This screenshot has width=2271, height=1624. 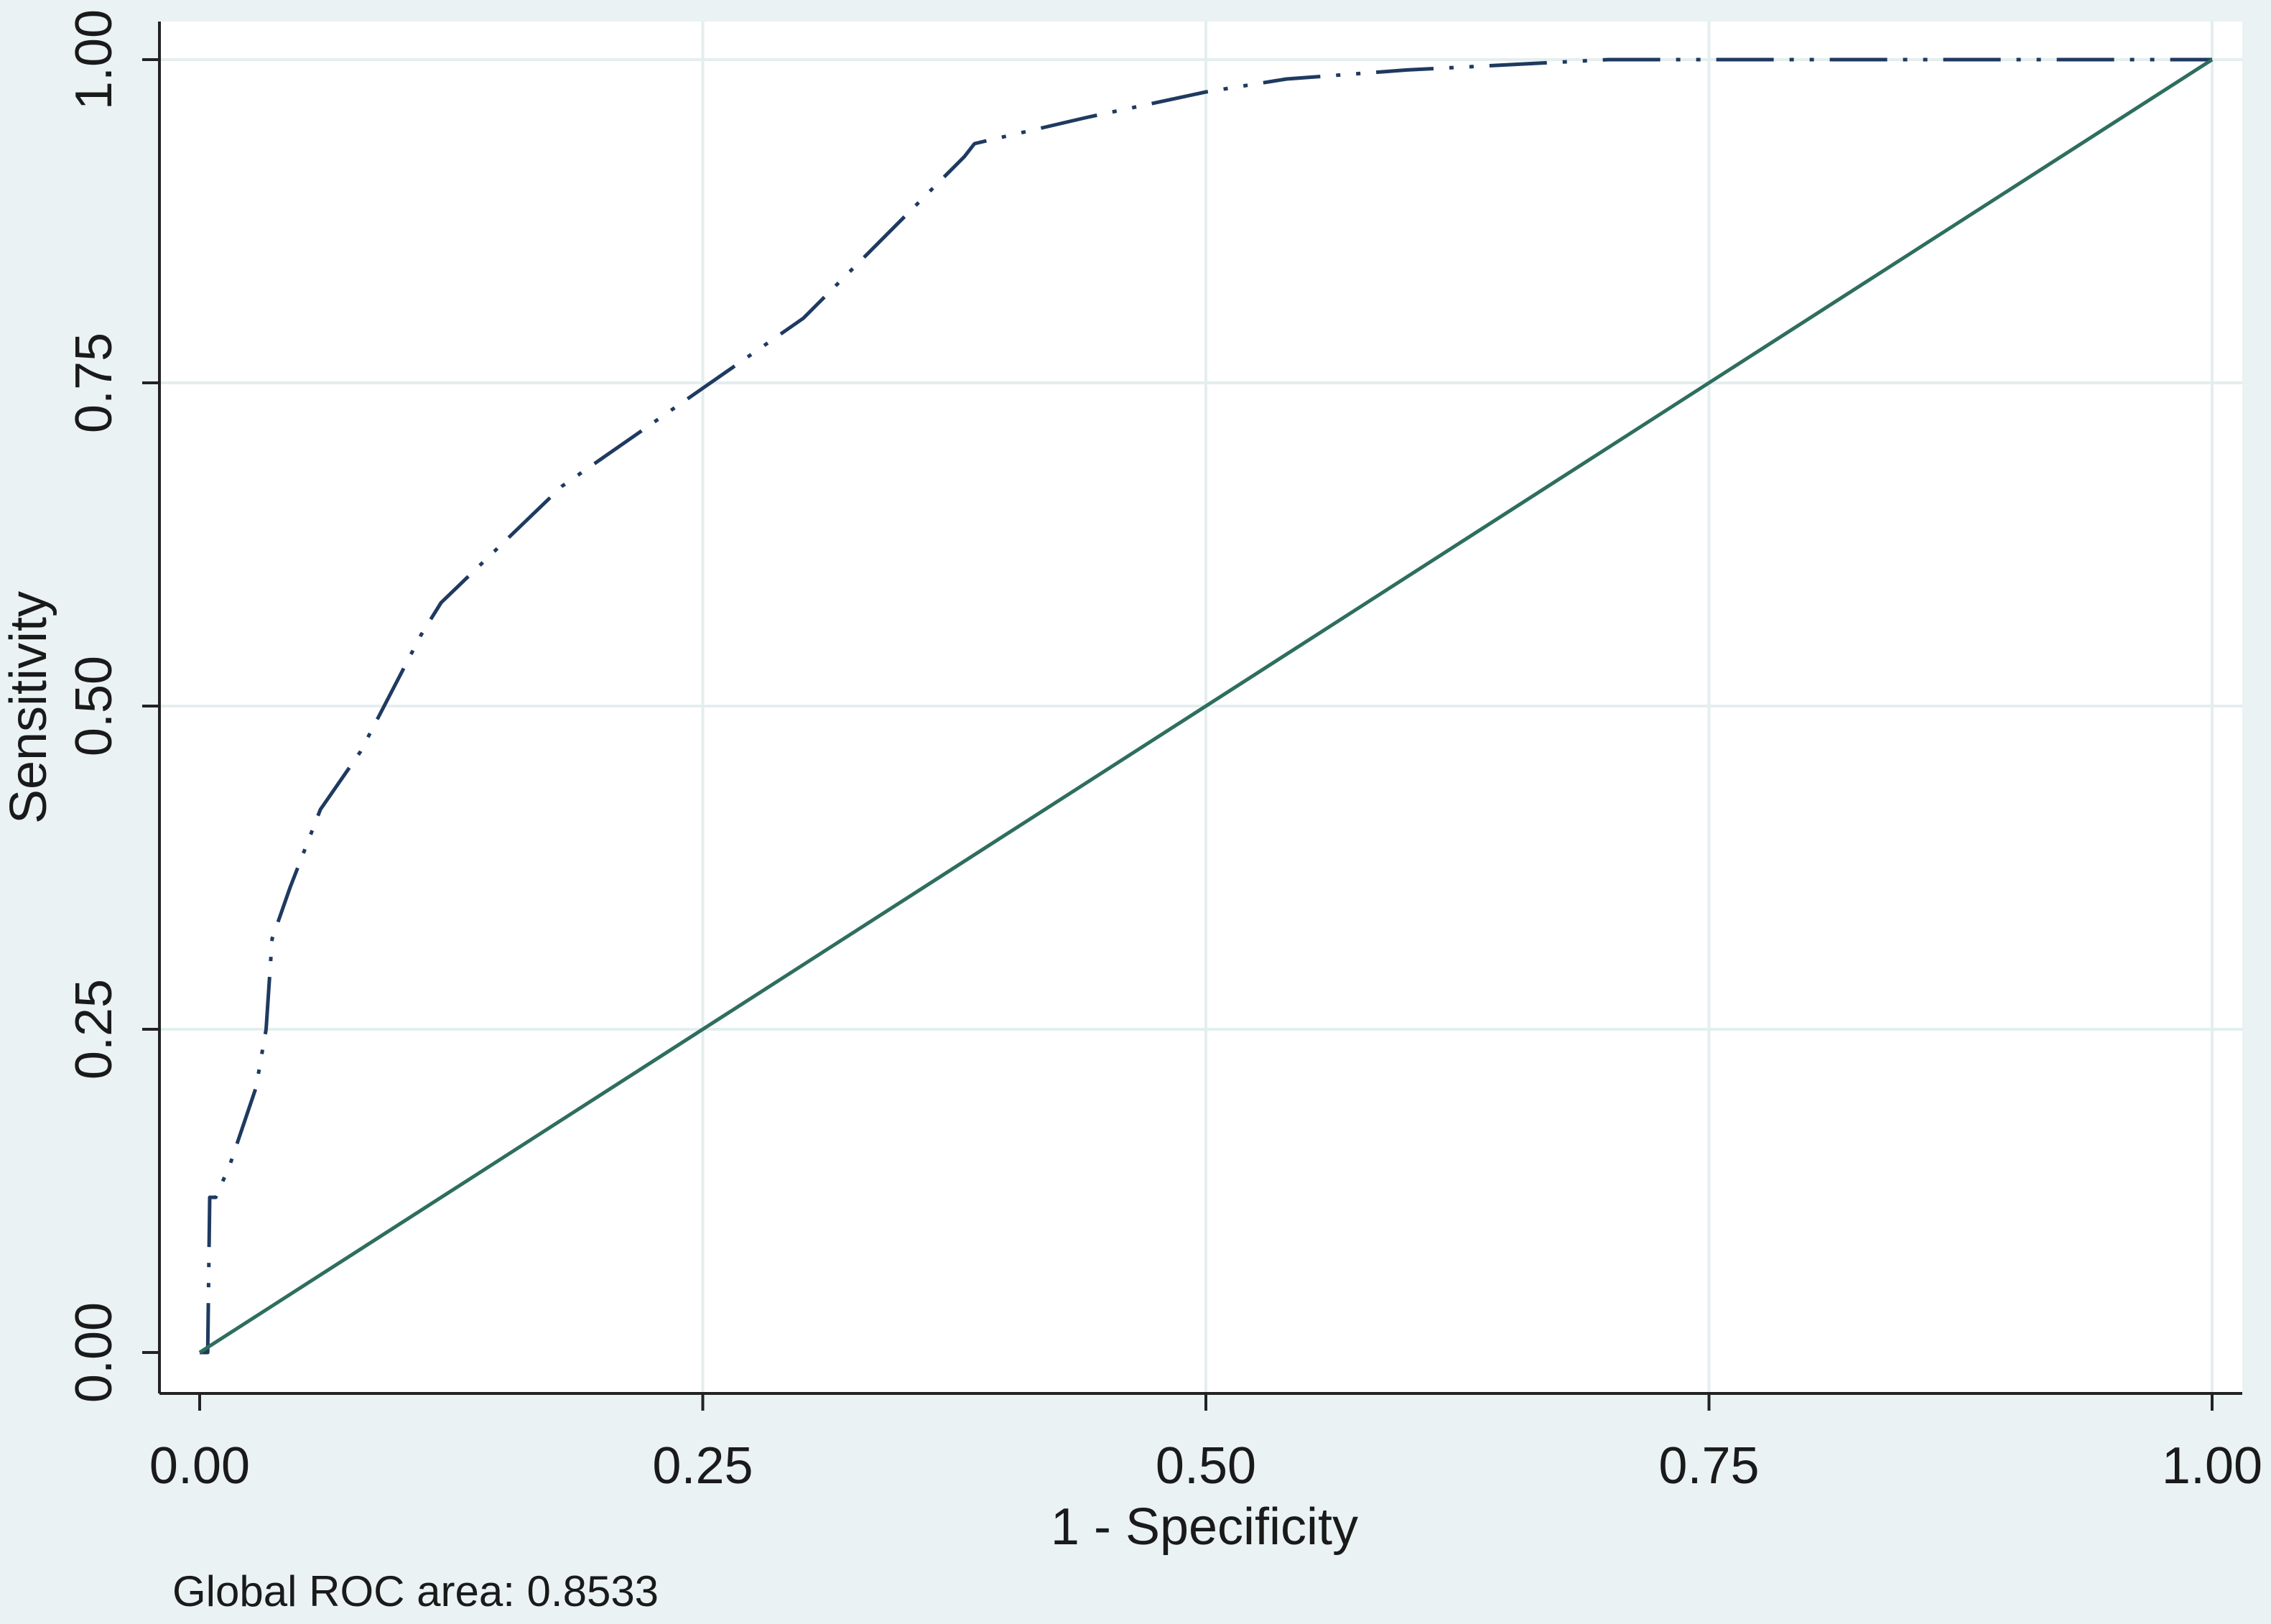 What do you see at coordinates (1205, 1527) in the screenshot?
I see `x-axis-label: 1 - Specificity` at bounding box center [1205, 1527].